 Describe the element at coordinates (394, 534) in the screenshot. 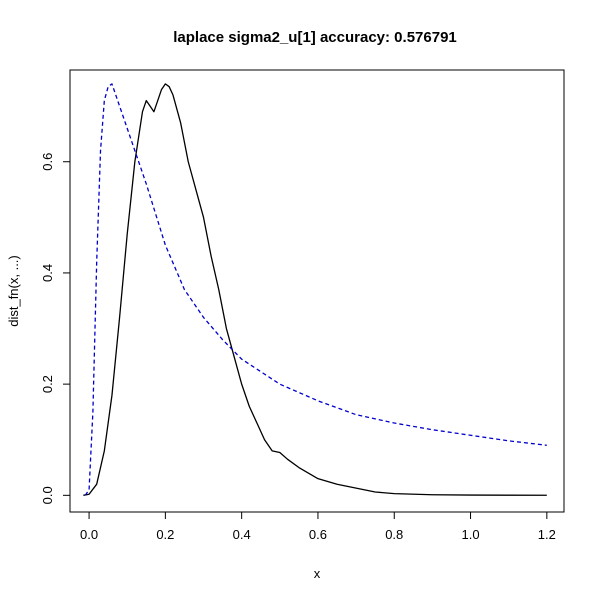

I see `x-tick-label: 0.8` at that location.